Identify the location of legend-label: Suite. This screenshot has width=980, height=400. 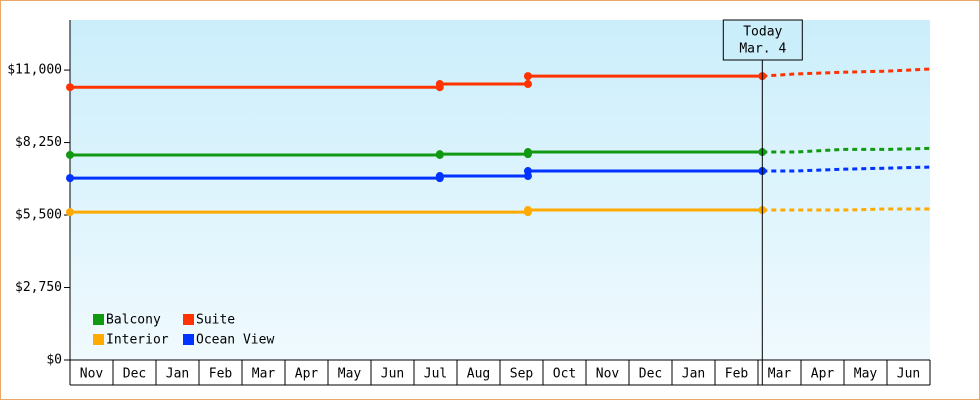
(215, 320).